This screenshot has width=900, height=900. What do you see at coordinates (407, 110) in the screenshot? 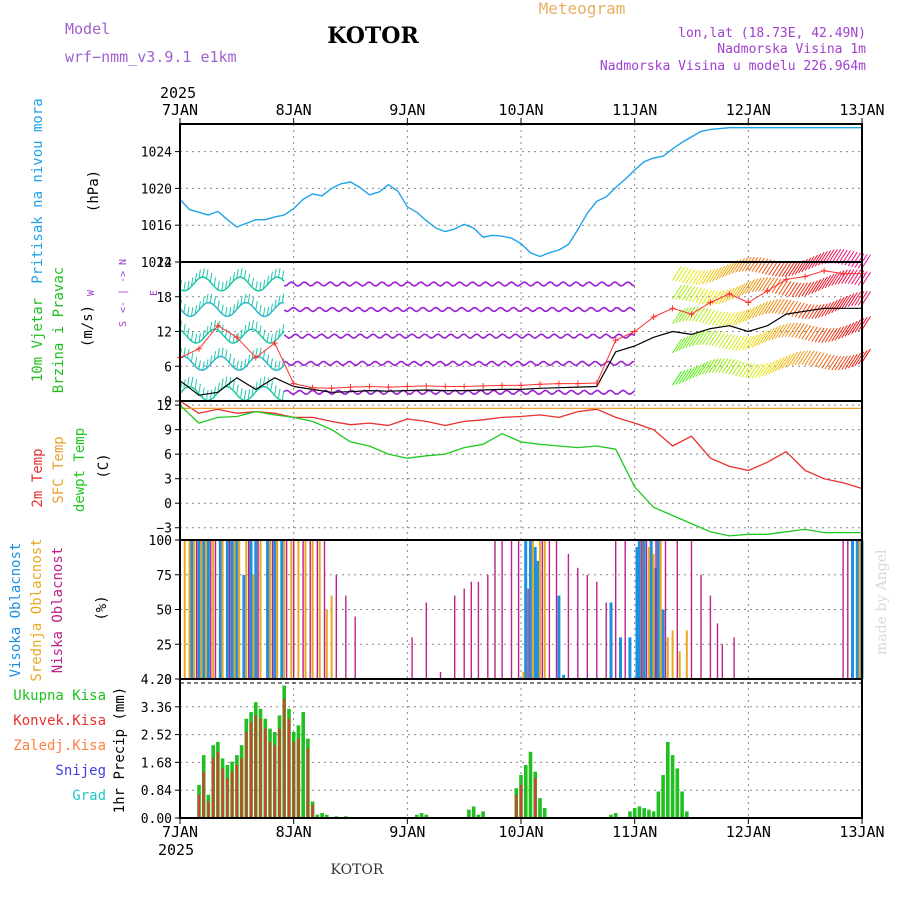
I see `time-label-top: 9JAN` at bounding box center [407, 110].